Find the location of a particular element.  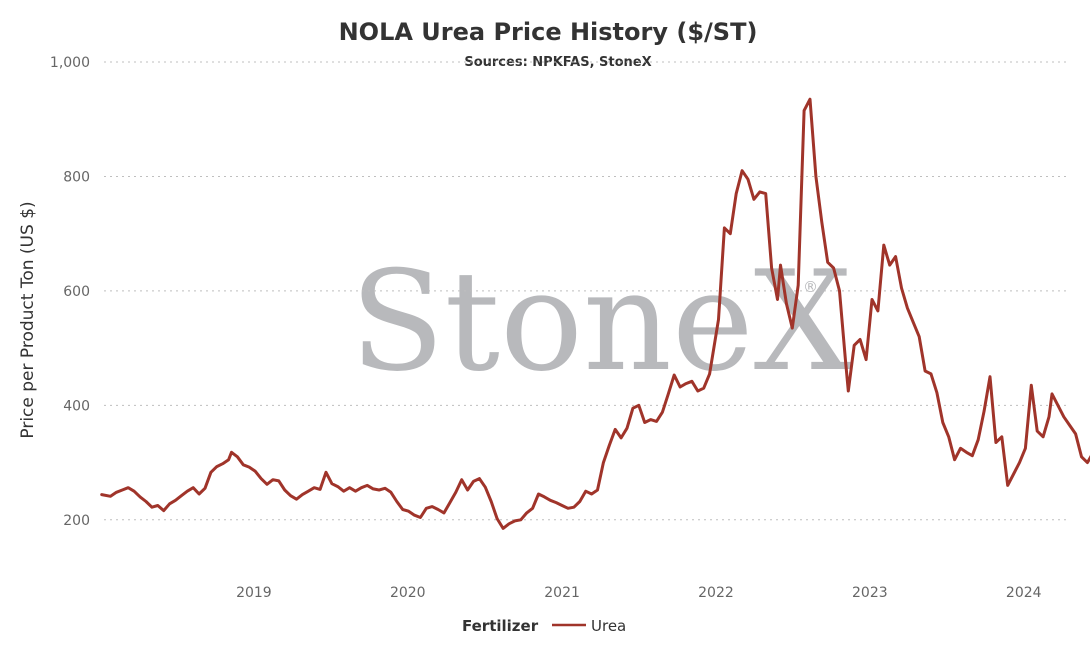

y-tick-label-600: 600 is located at coordinates (76, 292).